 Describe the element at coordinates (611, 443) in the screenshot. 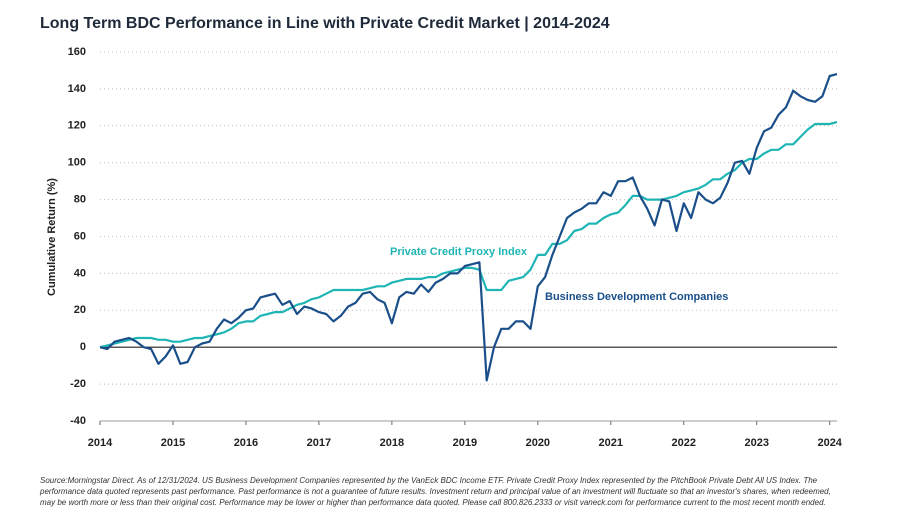

I see `x-tick-label: 2021` at that location.